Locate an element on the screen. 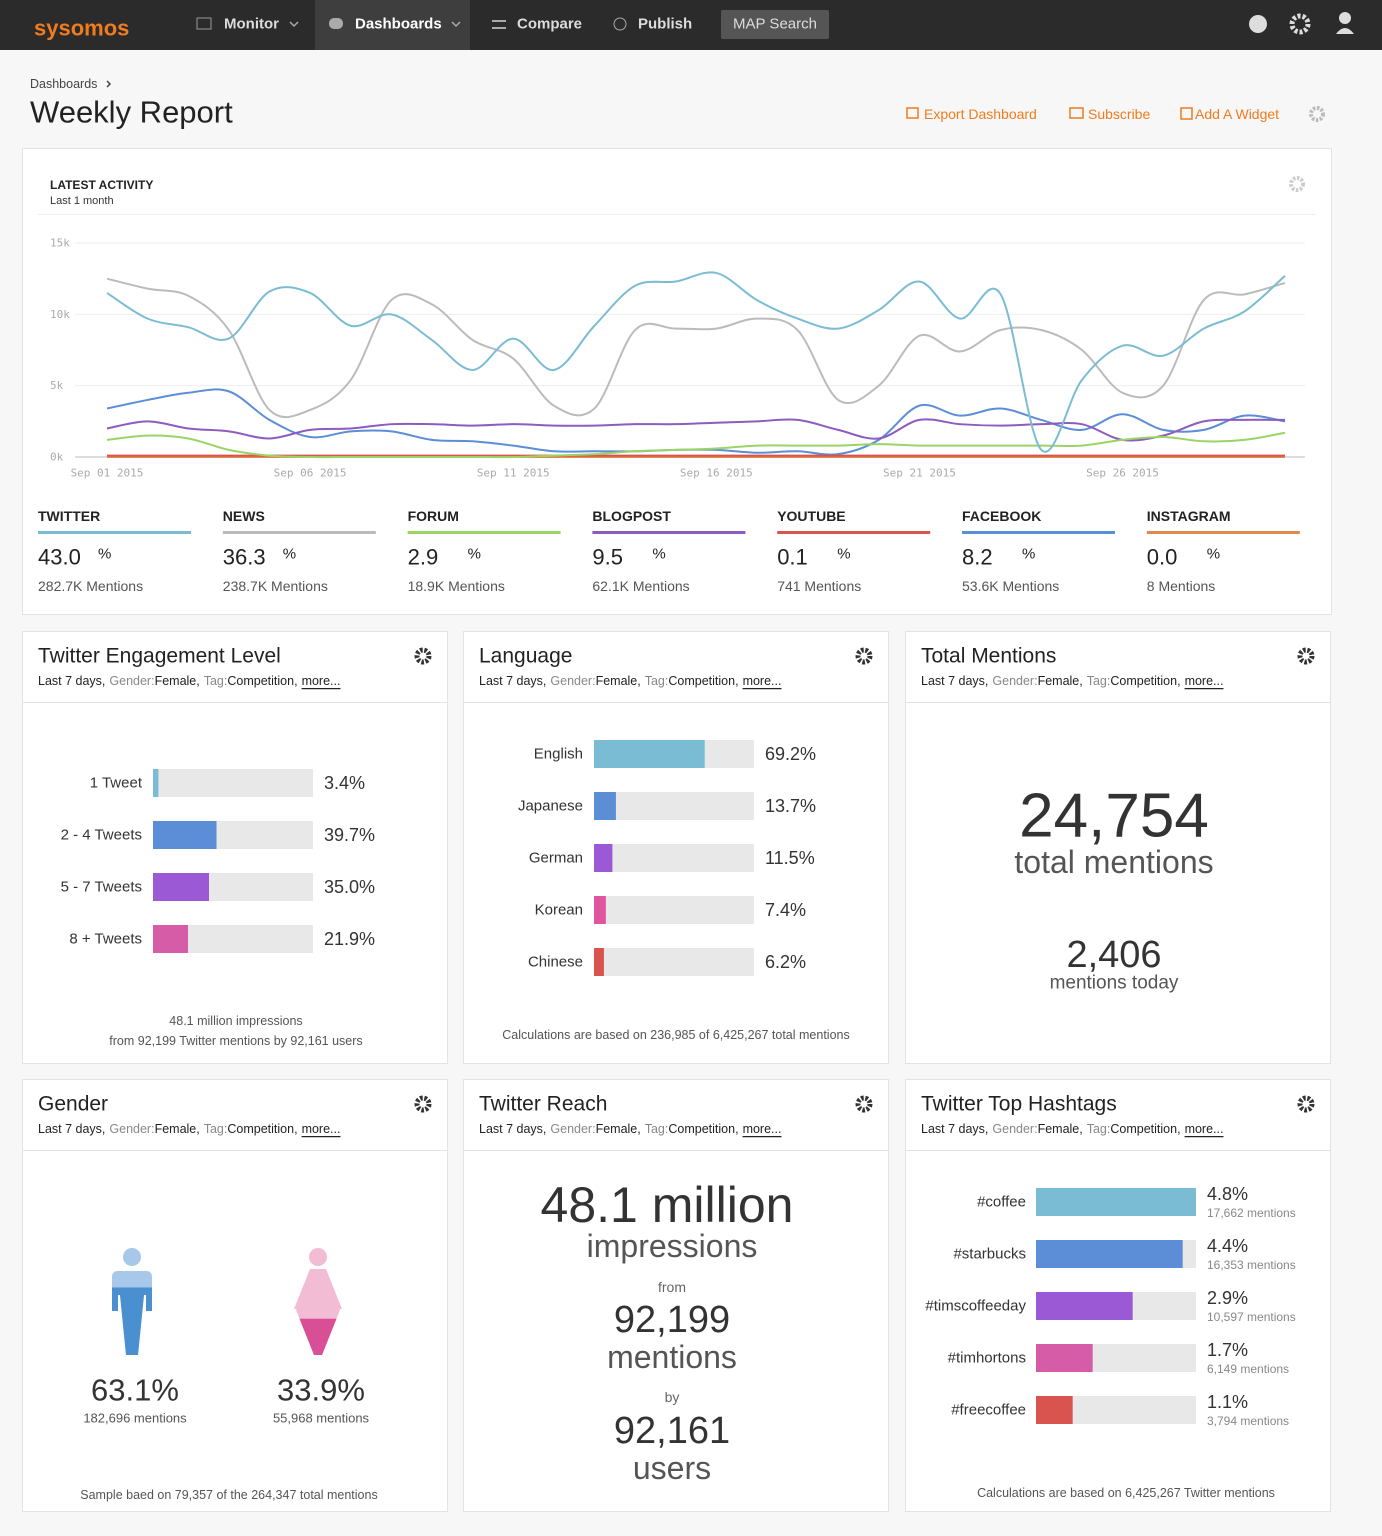 This screenshot has height=1536, width=1382. y-tick-label: 0k is located at coordinates (57, 457).